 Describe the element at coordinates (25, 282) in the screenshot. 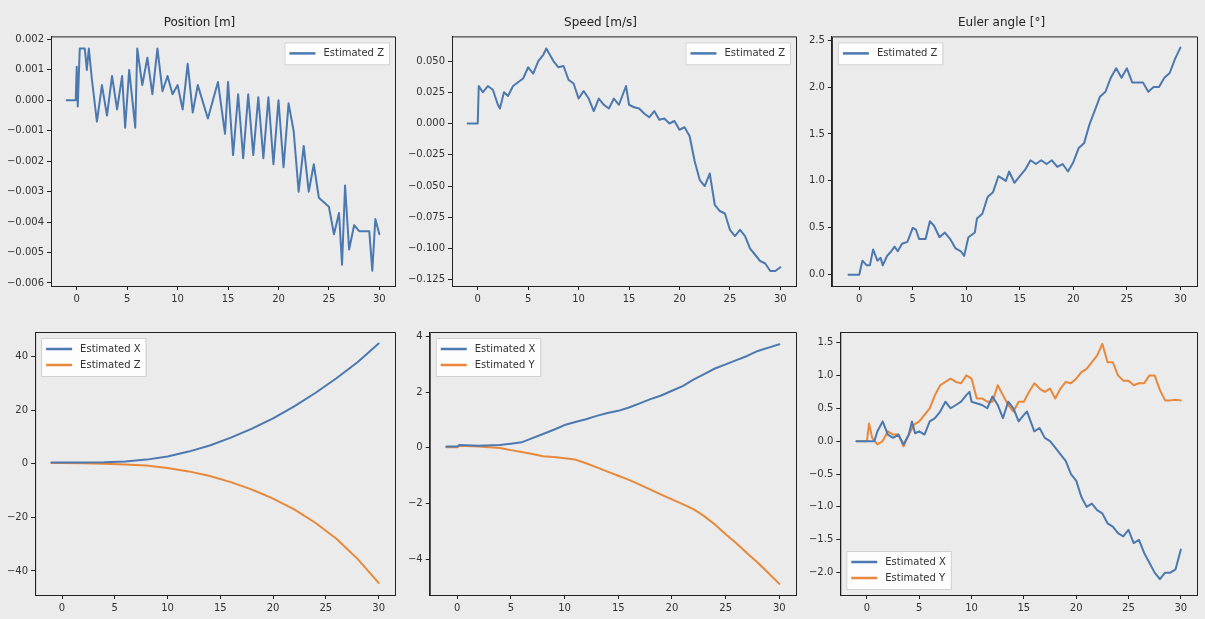

I see `y-tick-label: −0.006` at that location.